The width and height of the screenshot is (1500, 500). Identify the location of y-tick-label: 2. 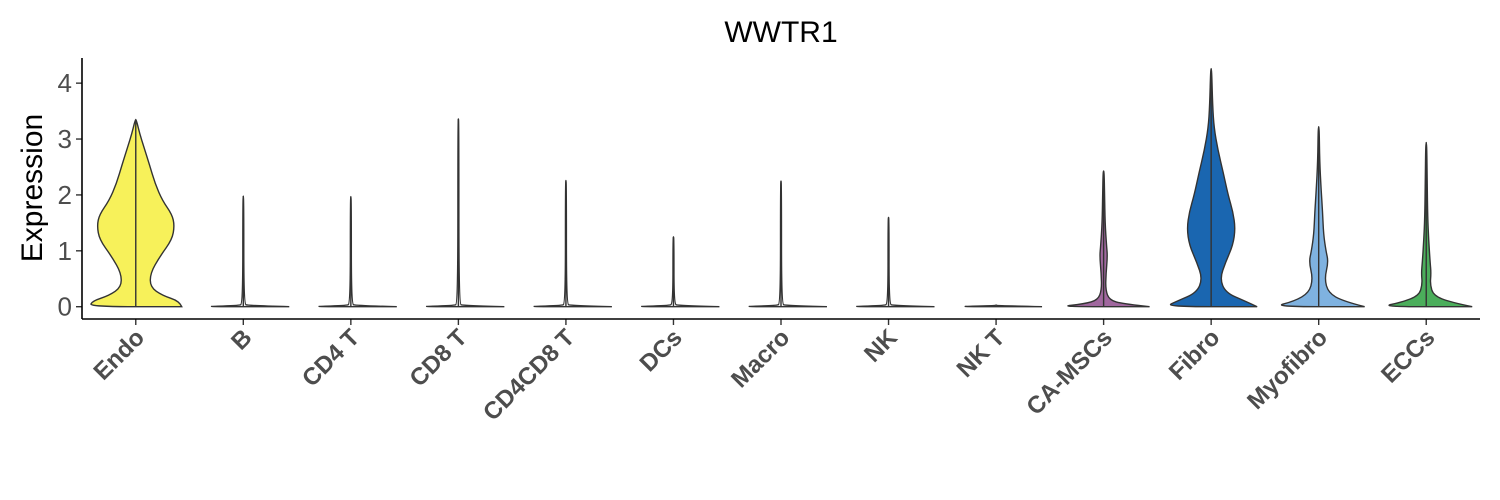
(65, 195).